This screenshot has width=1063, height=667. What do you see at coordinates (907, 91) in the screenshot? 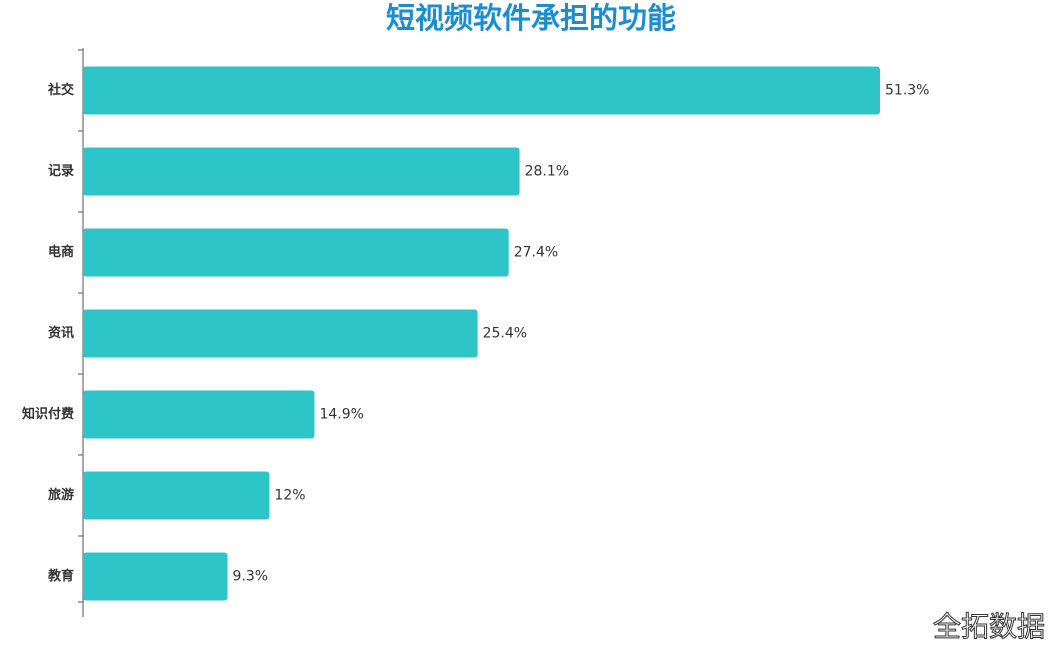
I see `value-label: 51.3%` at bounding box center [907, 91].